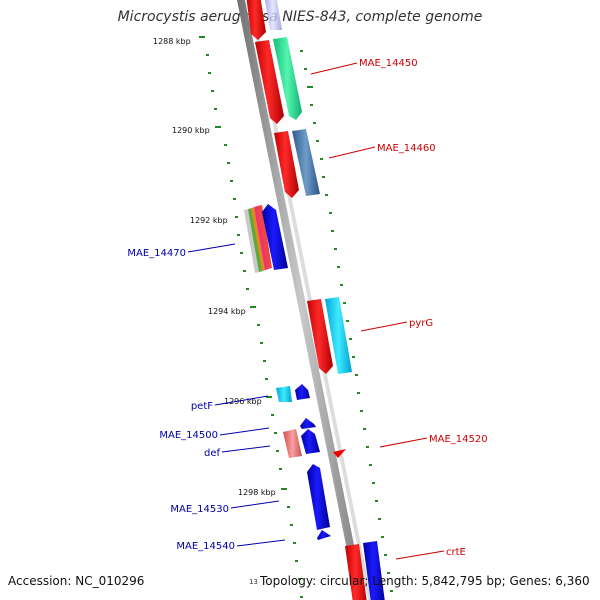 The image size is (600, 600). What do you see at coordinates (199, 509) in the screenshot?
I see `gene-label-mae-14530: MAE_14530` at bounding box center [199, 509].